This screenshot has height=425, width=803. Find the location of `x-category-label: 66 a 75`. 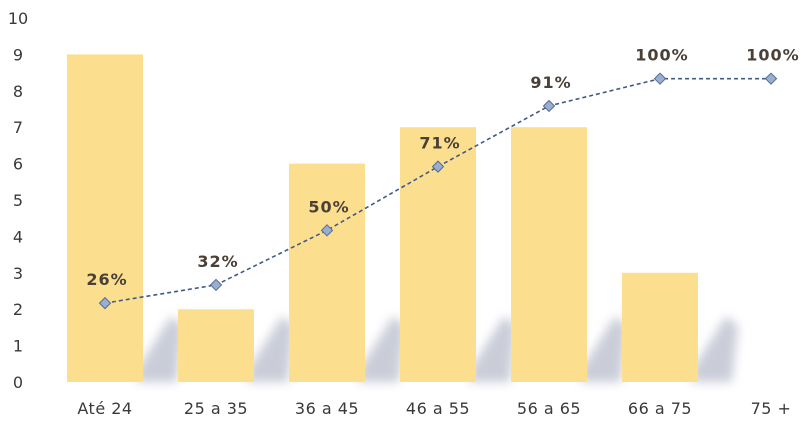

x-category-label: 66 a 75 is located at coordinates (660, 408).